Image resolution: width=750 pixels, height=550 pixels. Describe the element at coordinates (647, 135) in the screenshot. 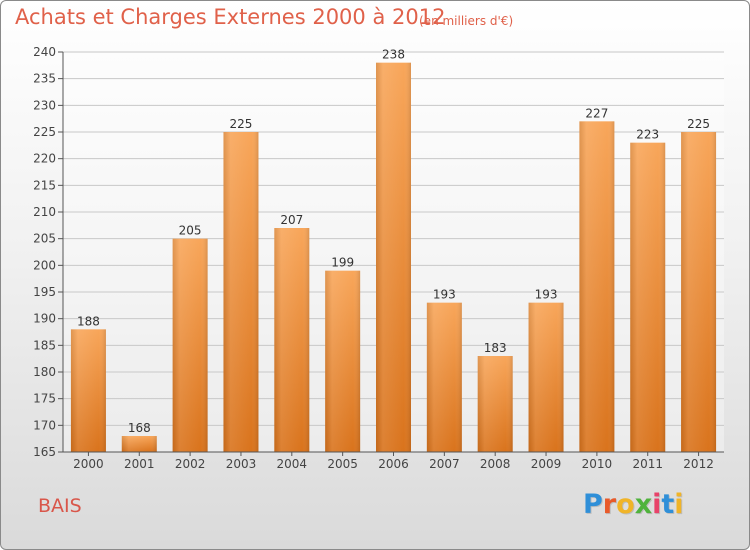

I see `data-label: 223` at that location.